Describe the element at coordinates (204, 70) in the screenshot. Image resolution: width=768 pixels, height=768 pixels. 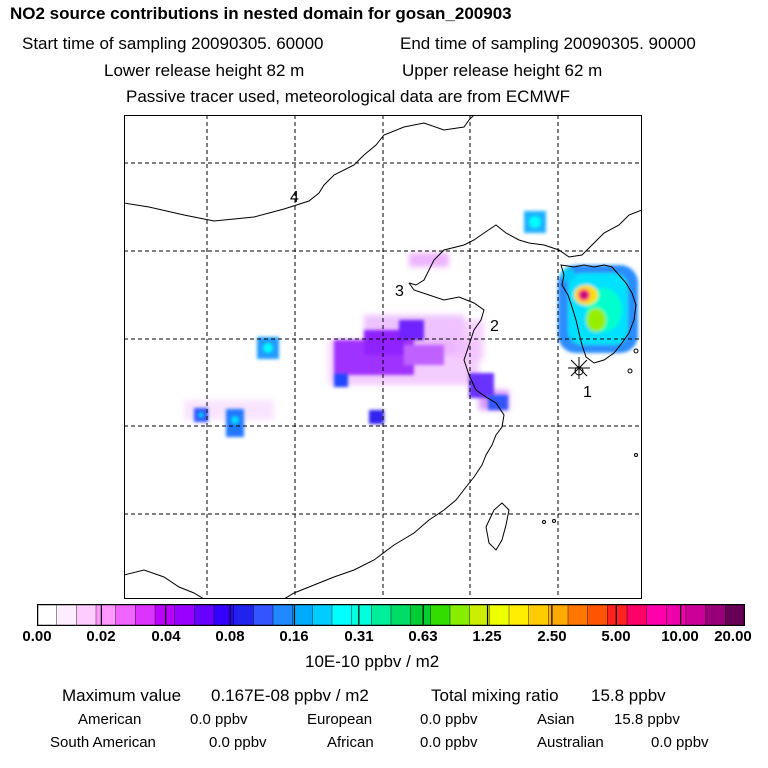
I see `lower-release-height: Lower release height 82 m` at that location.